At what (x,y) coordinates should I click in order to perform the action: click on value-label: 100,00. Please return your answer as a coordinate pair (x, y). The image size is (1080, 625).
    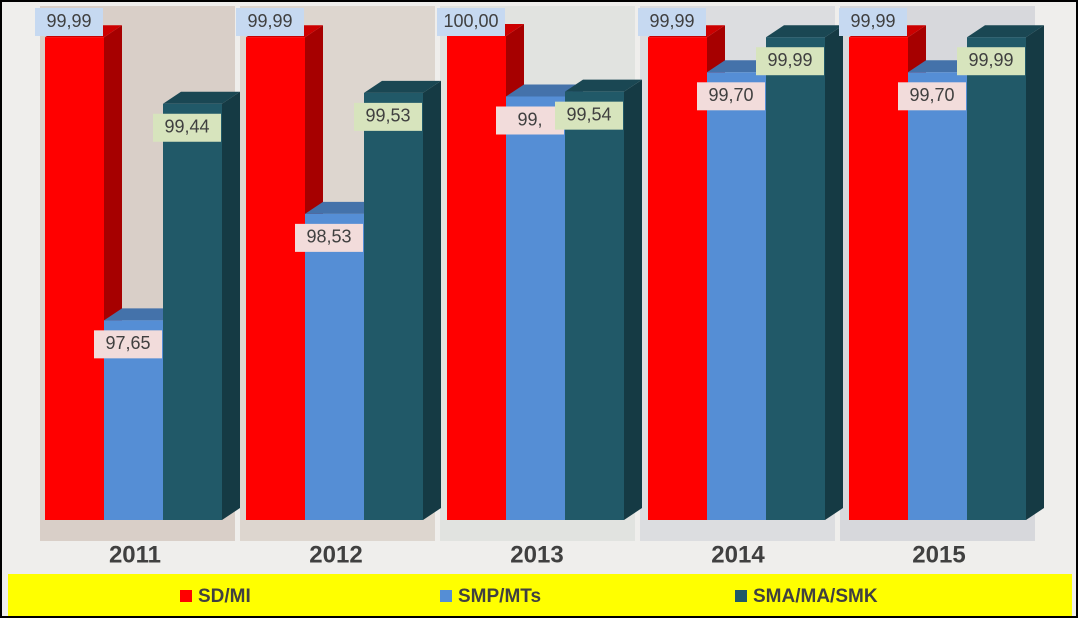
    Looking at the image, I should click on (470, 21).